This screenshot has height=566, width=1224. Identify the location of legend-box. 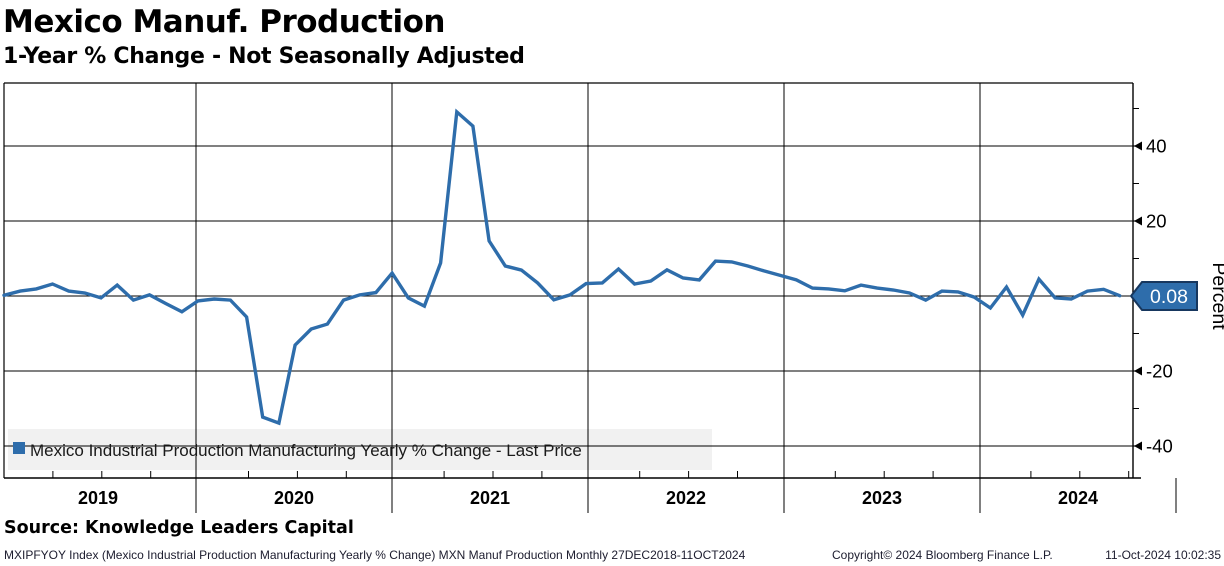
(360, 449).